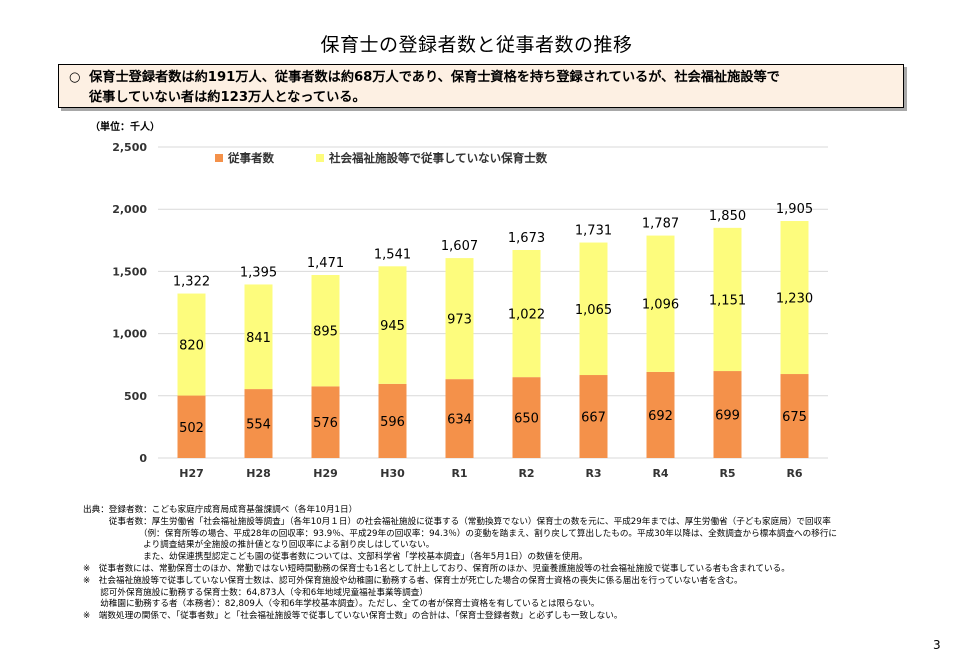  What do you see at coordinates (325, 263) in the screenshot?
I see `data-label-total: 1,471` at bounding box center [325, 263].